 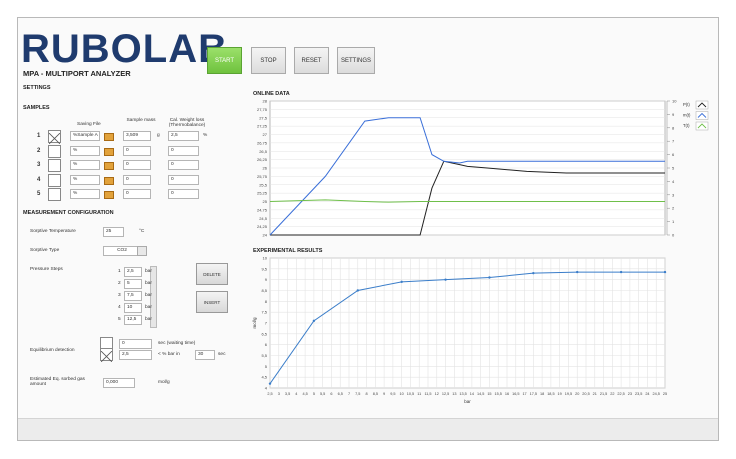 I want to click on y-tick-label: 8,5, so click(x=264, y=290).